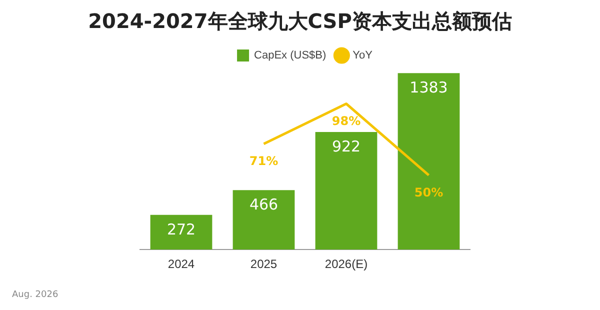  Describe the element at coordinates (346, 121) in the screenshot. I see `data-label: 98%` at that location.